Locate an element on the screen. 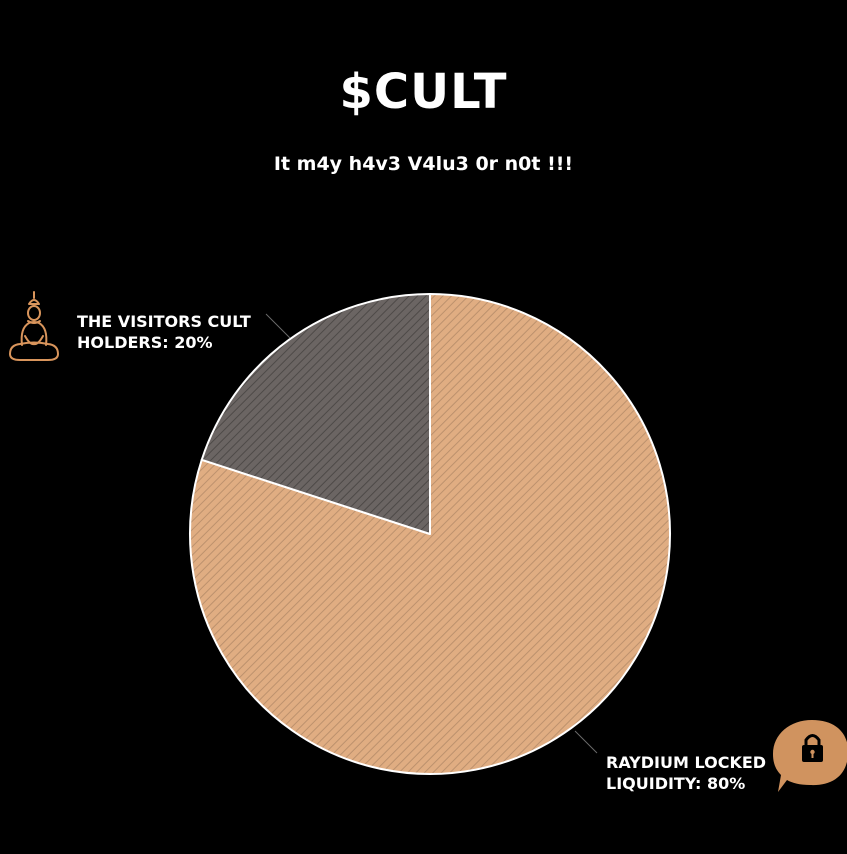 The width and height of the screenshot is (847, 854). pie-slice-visitors-cult is located at coordinates (315, 414).